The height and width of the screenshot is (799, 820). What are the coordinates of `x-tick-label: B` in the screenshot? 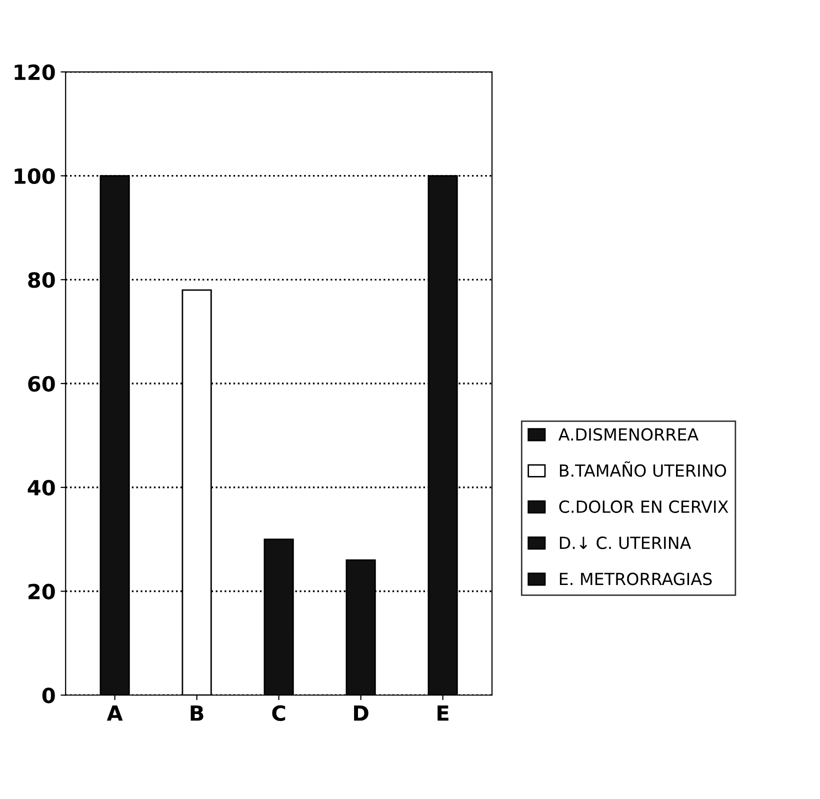 It's located at (197, 713).